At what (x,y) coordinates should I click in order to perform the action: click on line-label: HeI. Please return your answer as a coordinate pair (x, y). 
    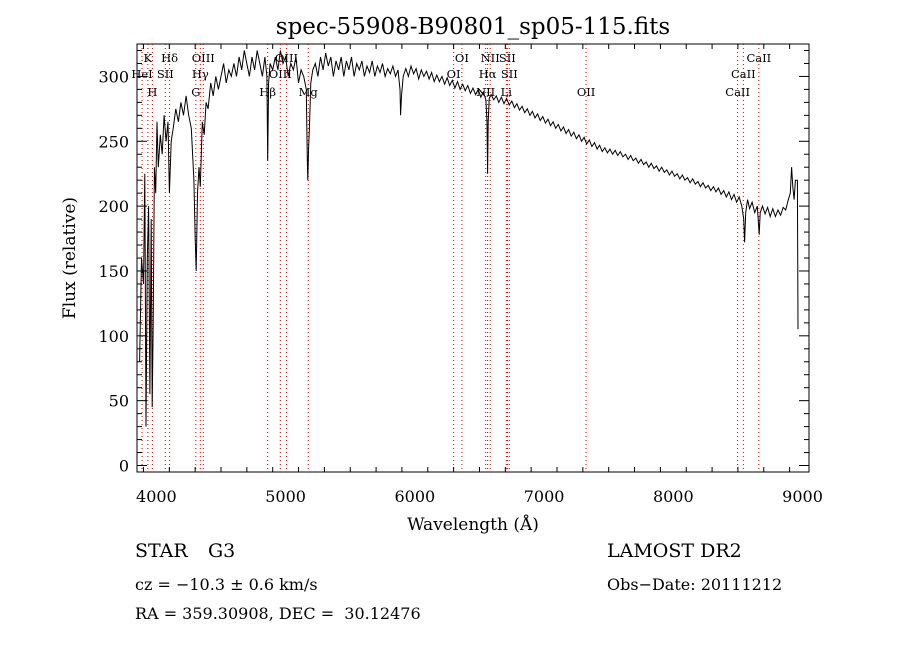
    Looking at the image, I should click on (141, 74).